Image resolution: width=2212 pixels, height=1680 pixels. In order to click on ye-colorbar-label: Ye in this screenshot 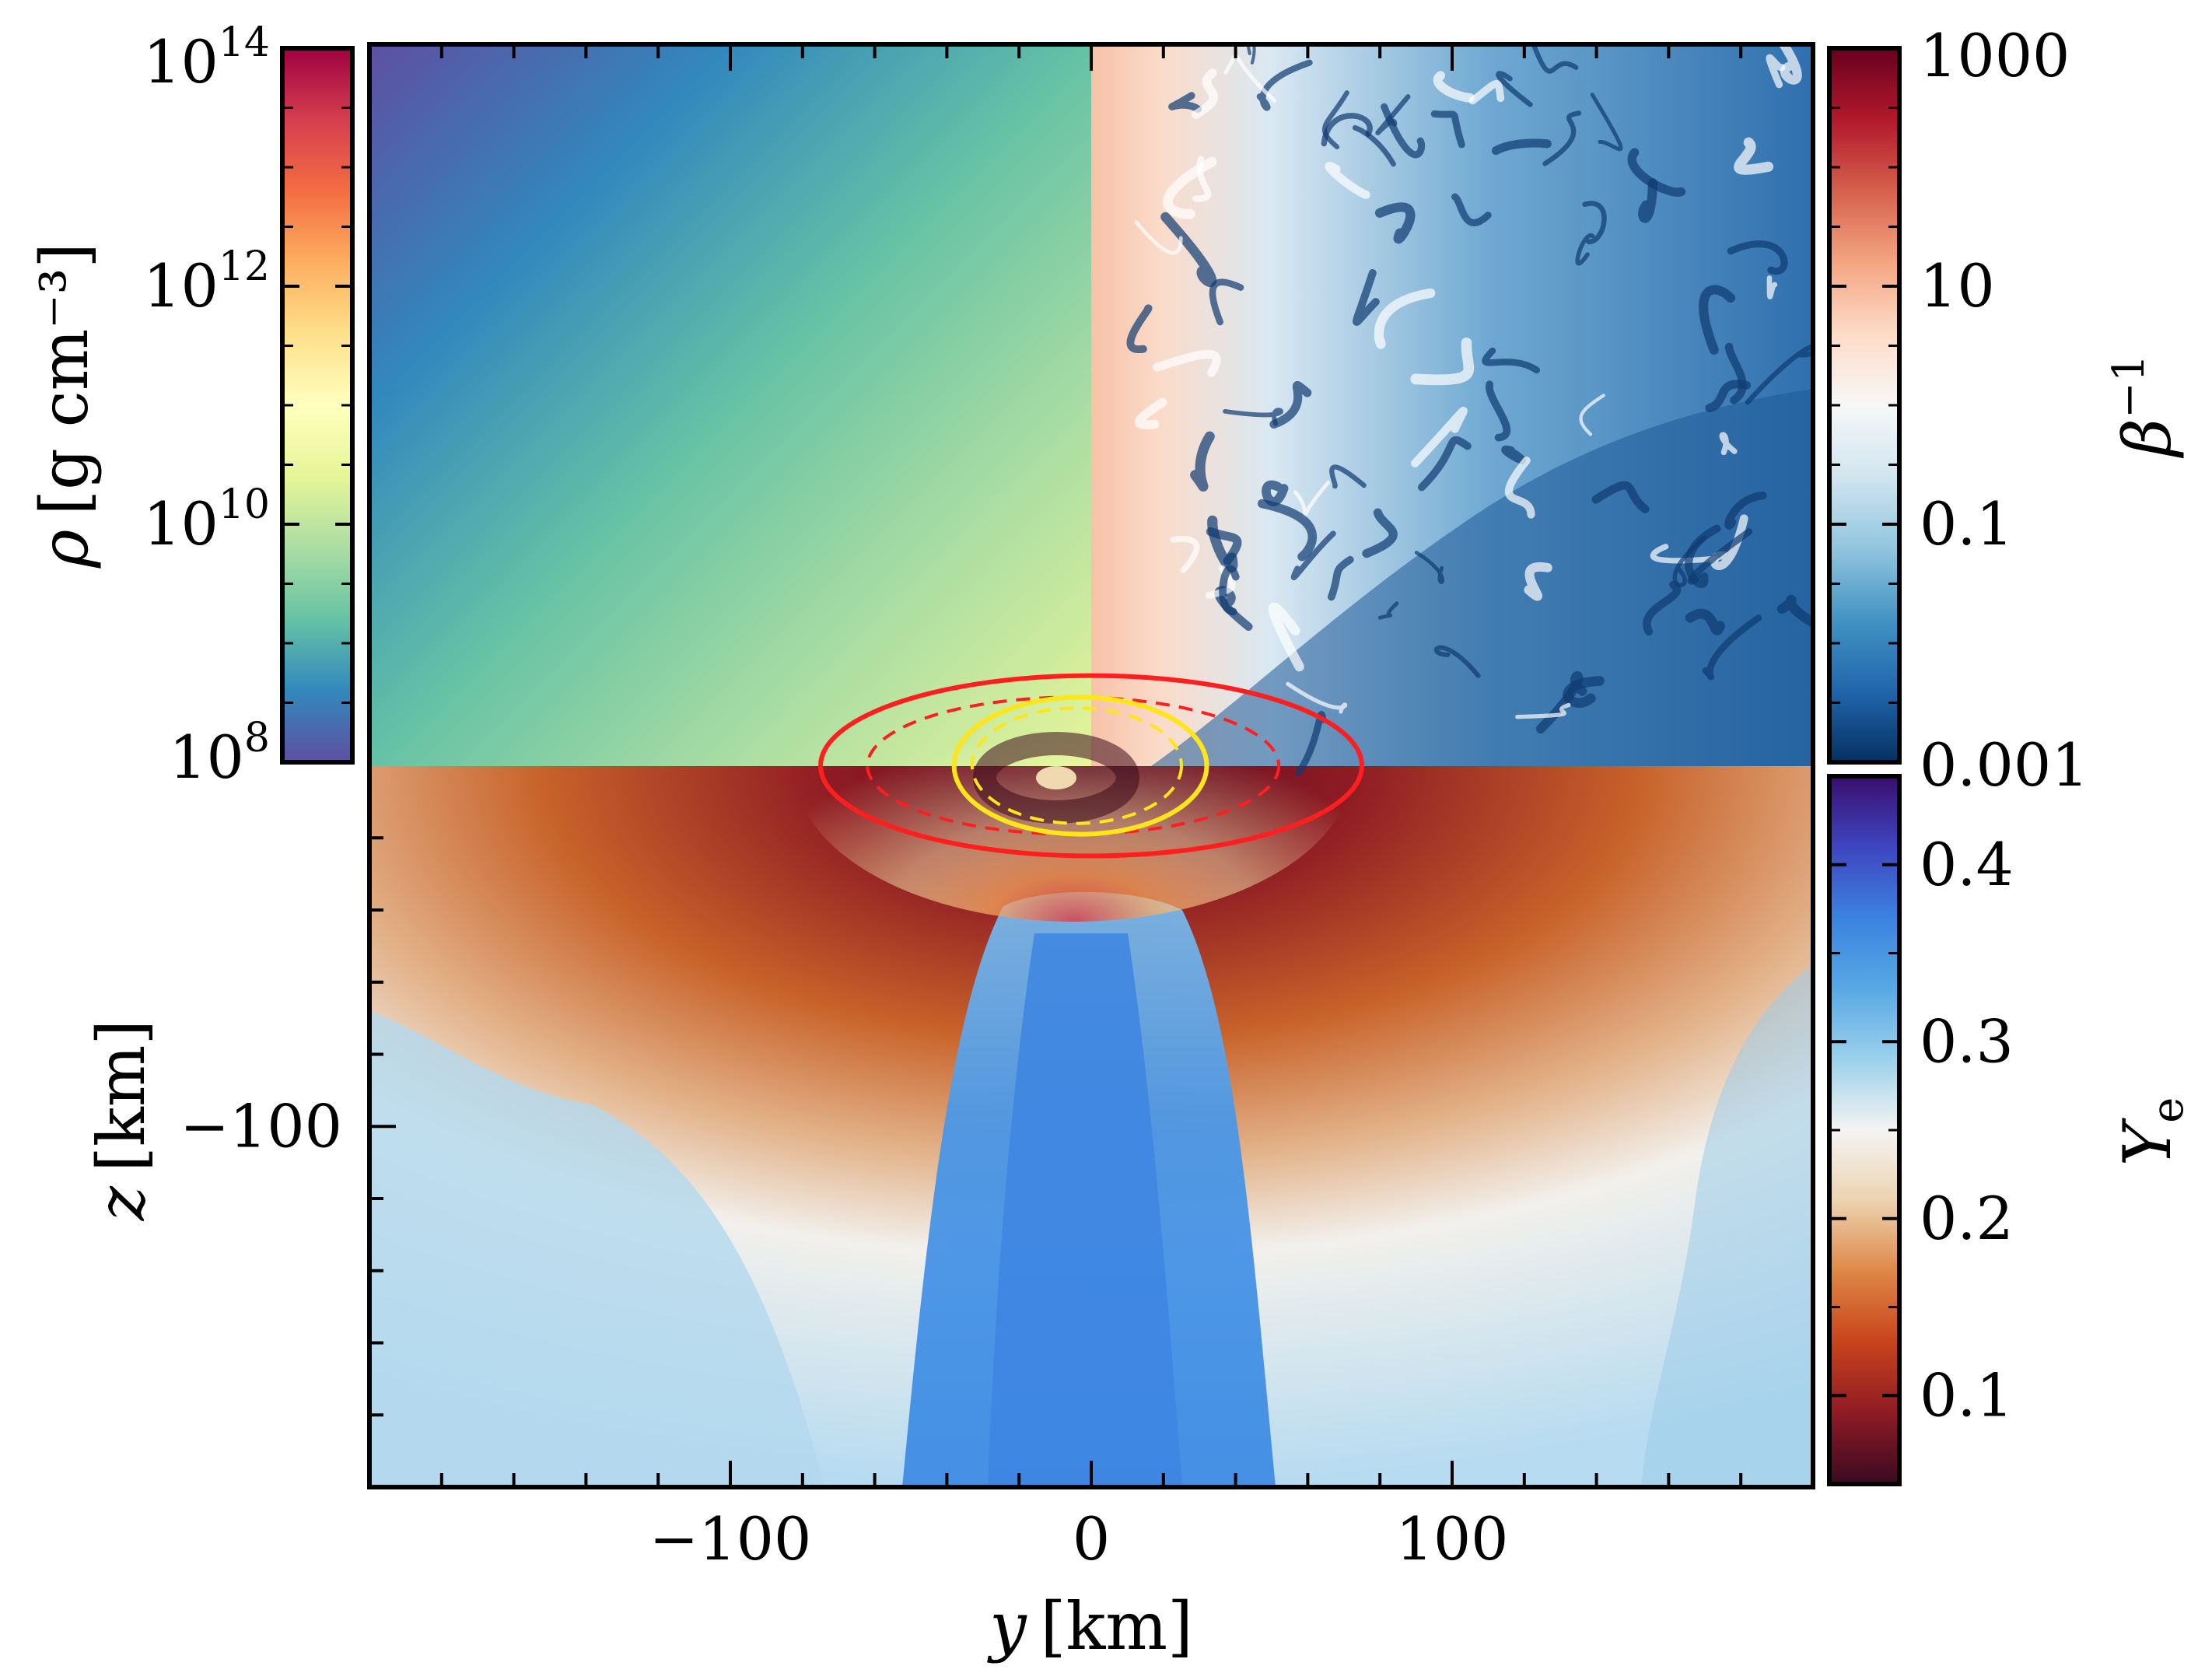, I will do `click(2151, 1132)`.